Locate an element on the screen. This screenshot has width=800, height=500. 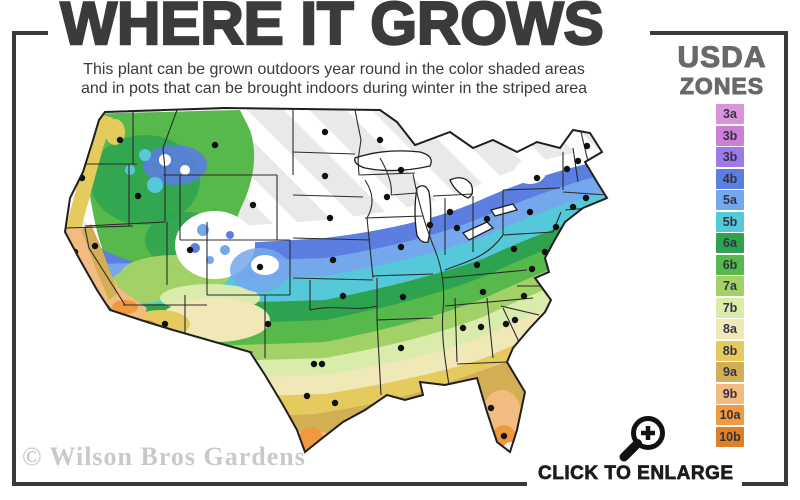
frame-bottom-left is located at coordinates (269, 484).